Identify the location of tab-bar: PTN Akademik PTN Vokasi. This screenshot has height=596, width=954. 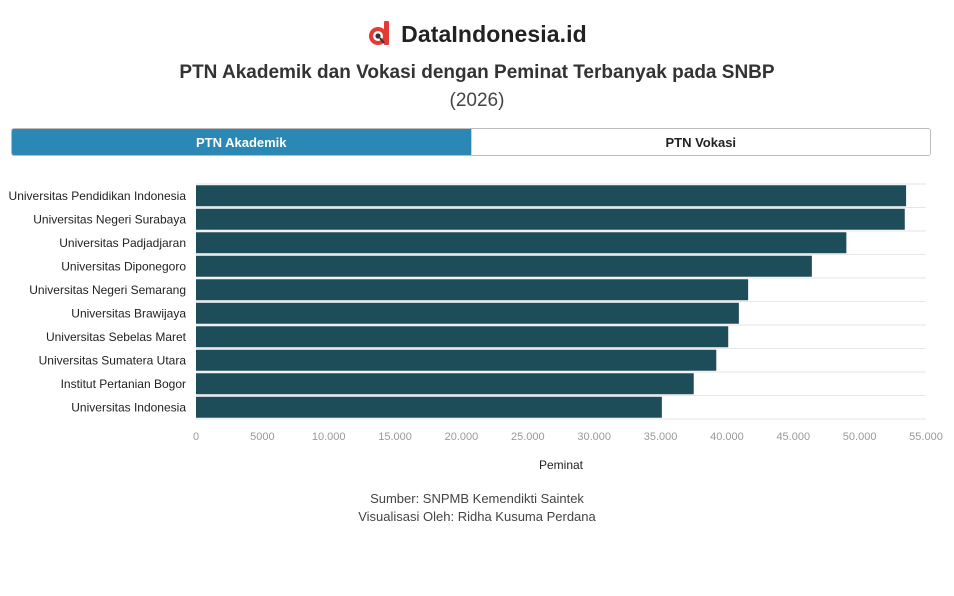
(471, 142).